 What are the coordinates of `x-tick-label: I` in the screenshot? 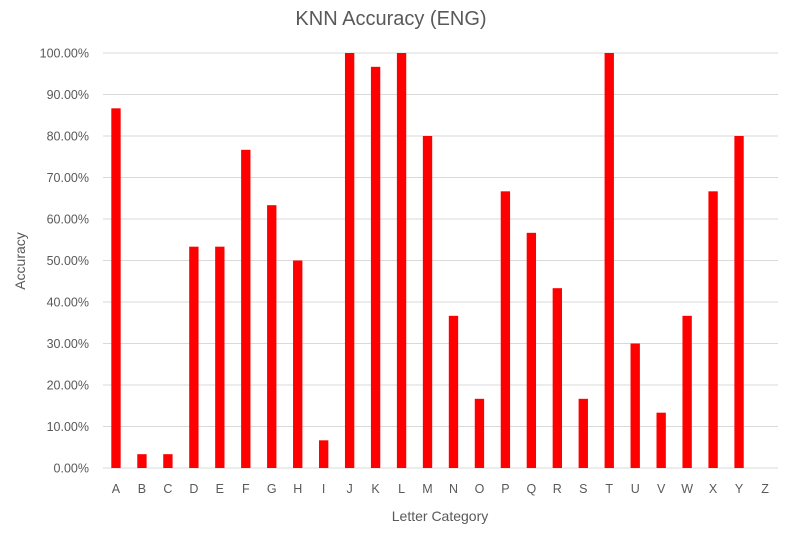 It's located at (323, 489).